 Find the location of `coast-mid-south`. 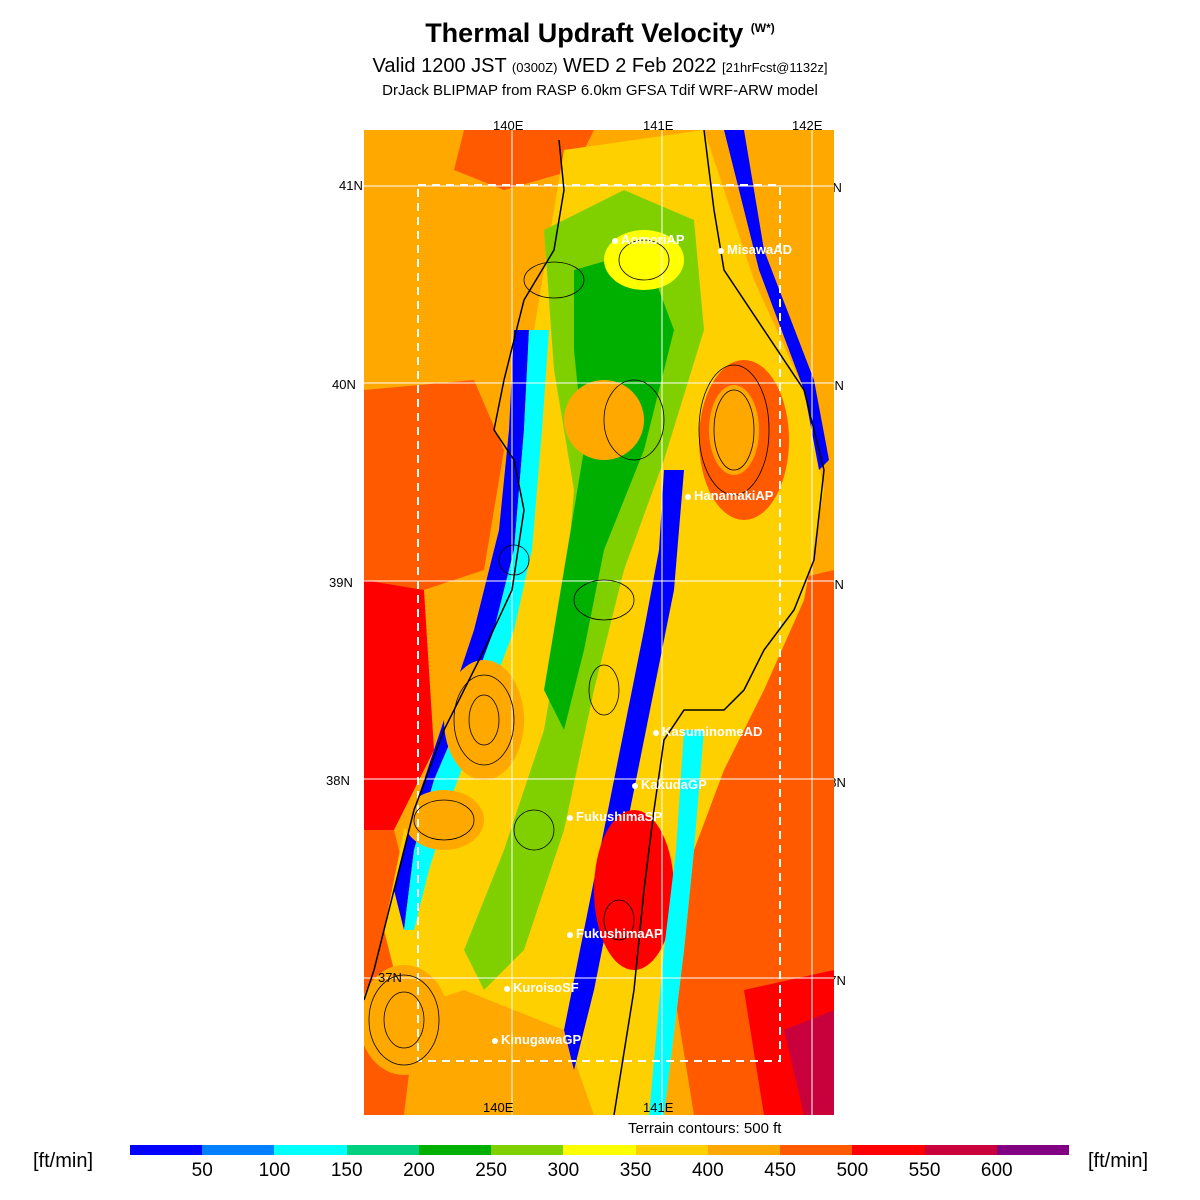

coast-mid-south is located at coordinates (676, 922).